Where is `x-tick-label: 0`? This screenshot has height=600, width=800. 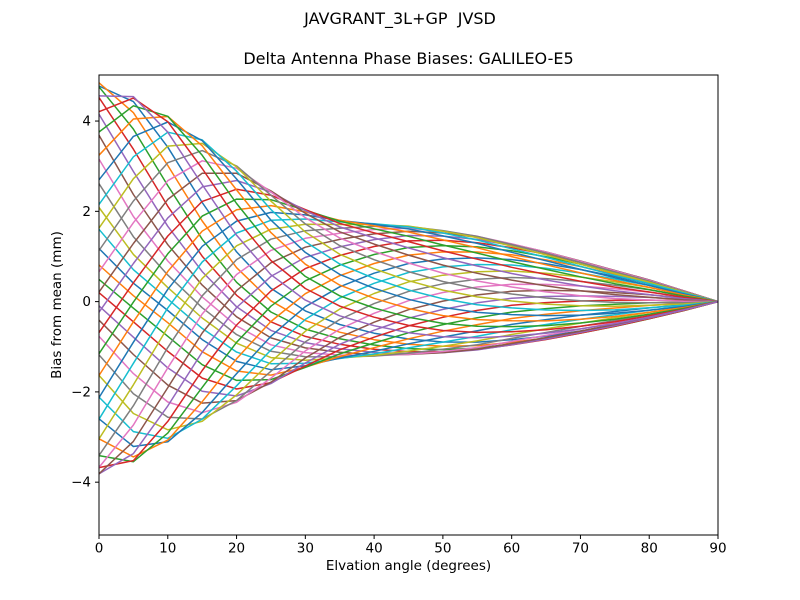
x-tick-label: 0 is located at coordinates (99, 549).